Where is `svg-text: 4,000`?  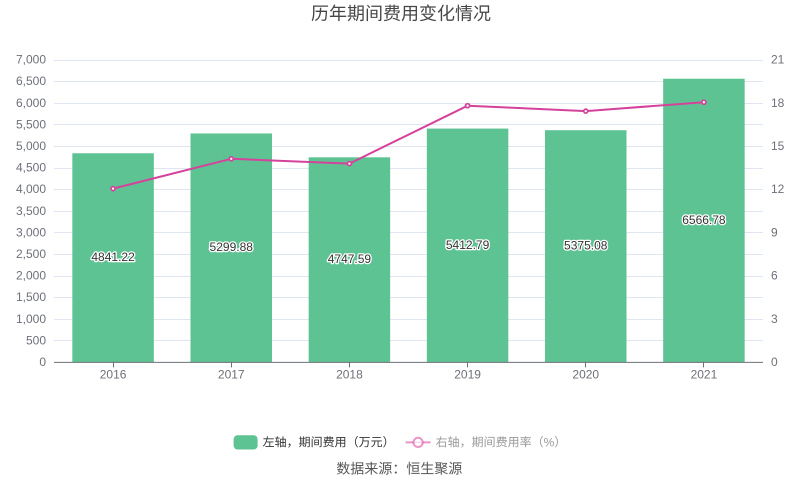
svg-text: 4,000 is located at coordinates (31, 189).